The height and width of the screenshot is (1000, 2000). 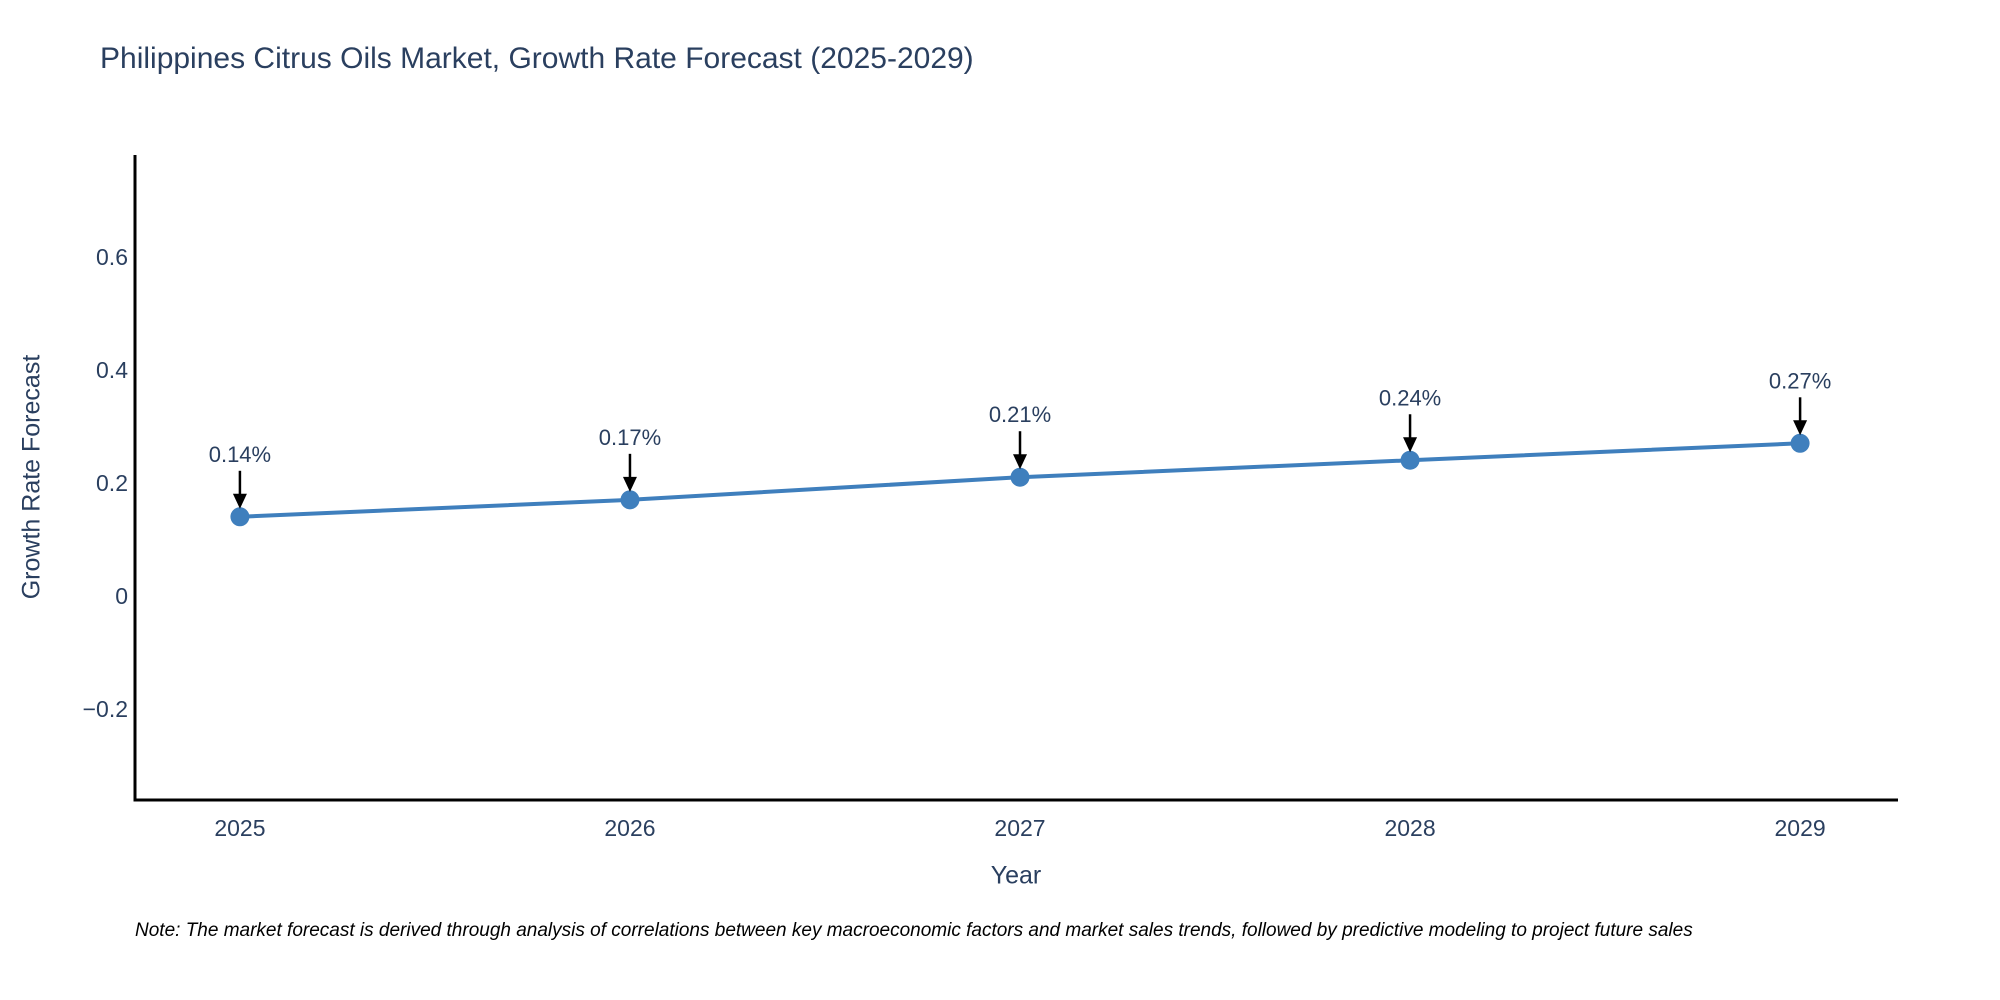 What do you see at coordinates (112, 483) in the screenshot?
I see `y-tick-label: 0.2` at bounding box center [112, 483].